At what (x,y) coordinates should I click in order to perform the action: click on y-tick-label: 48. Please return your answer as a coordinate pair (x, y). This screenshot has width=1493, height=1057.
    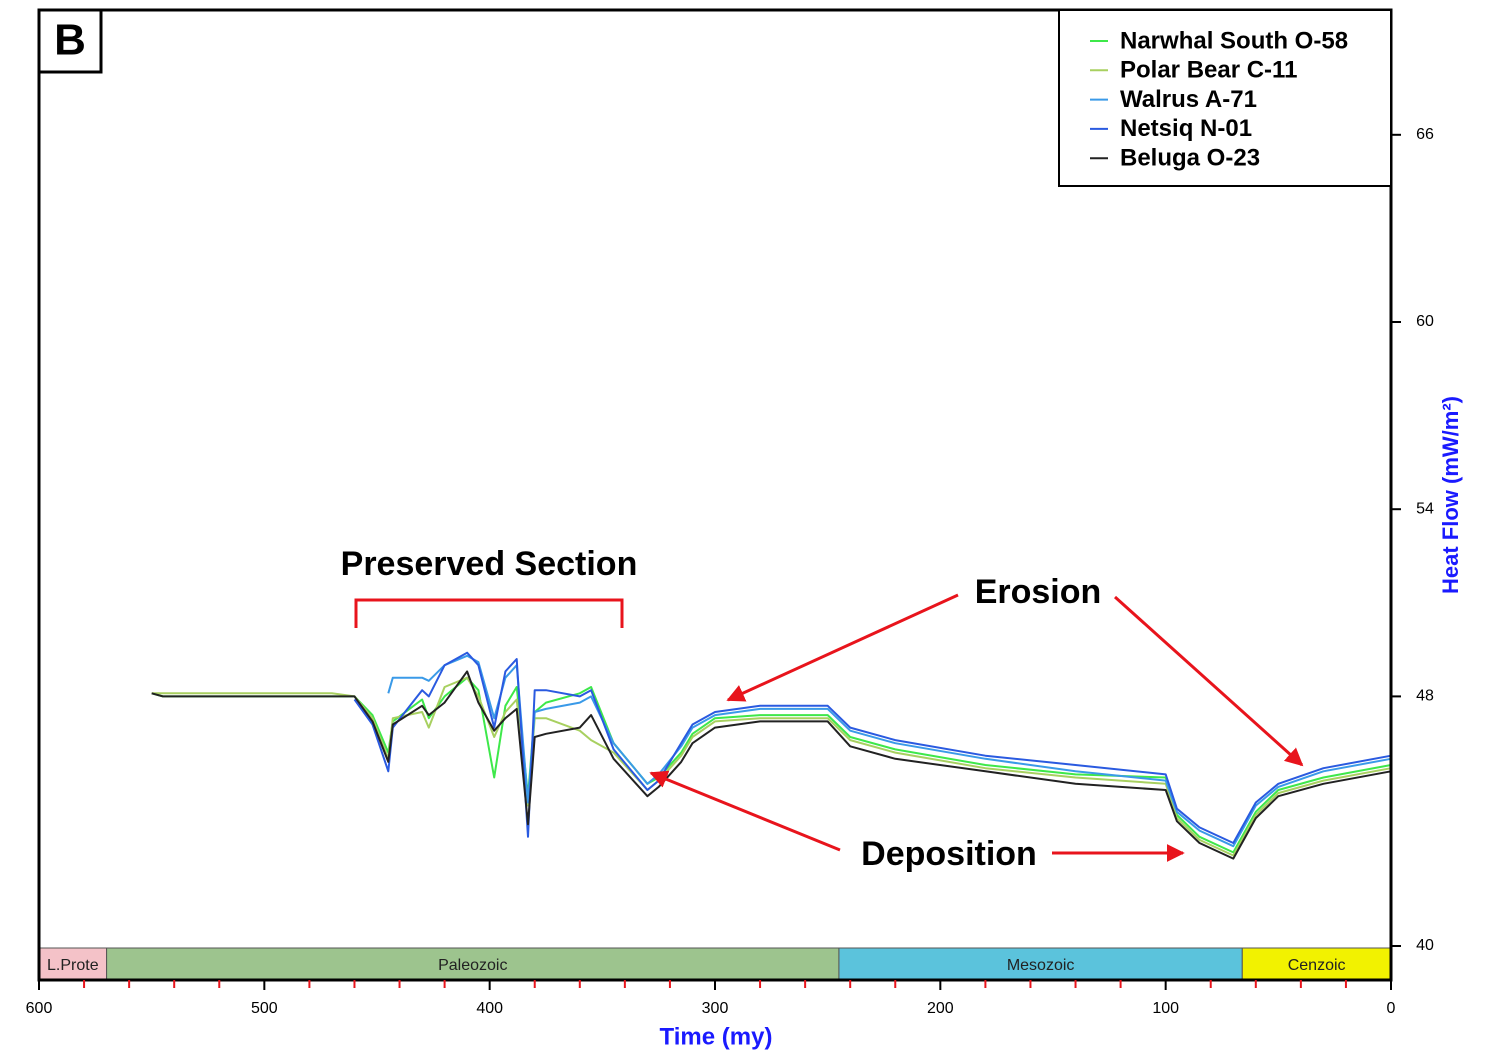
    Looking at the image, I should click on (1425, 696).